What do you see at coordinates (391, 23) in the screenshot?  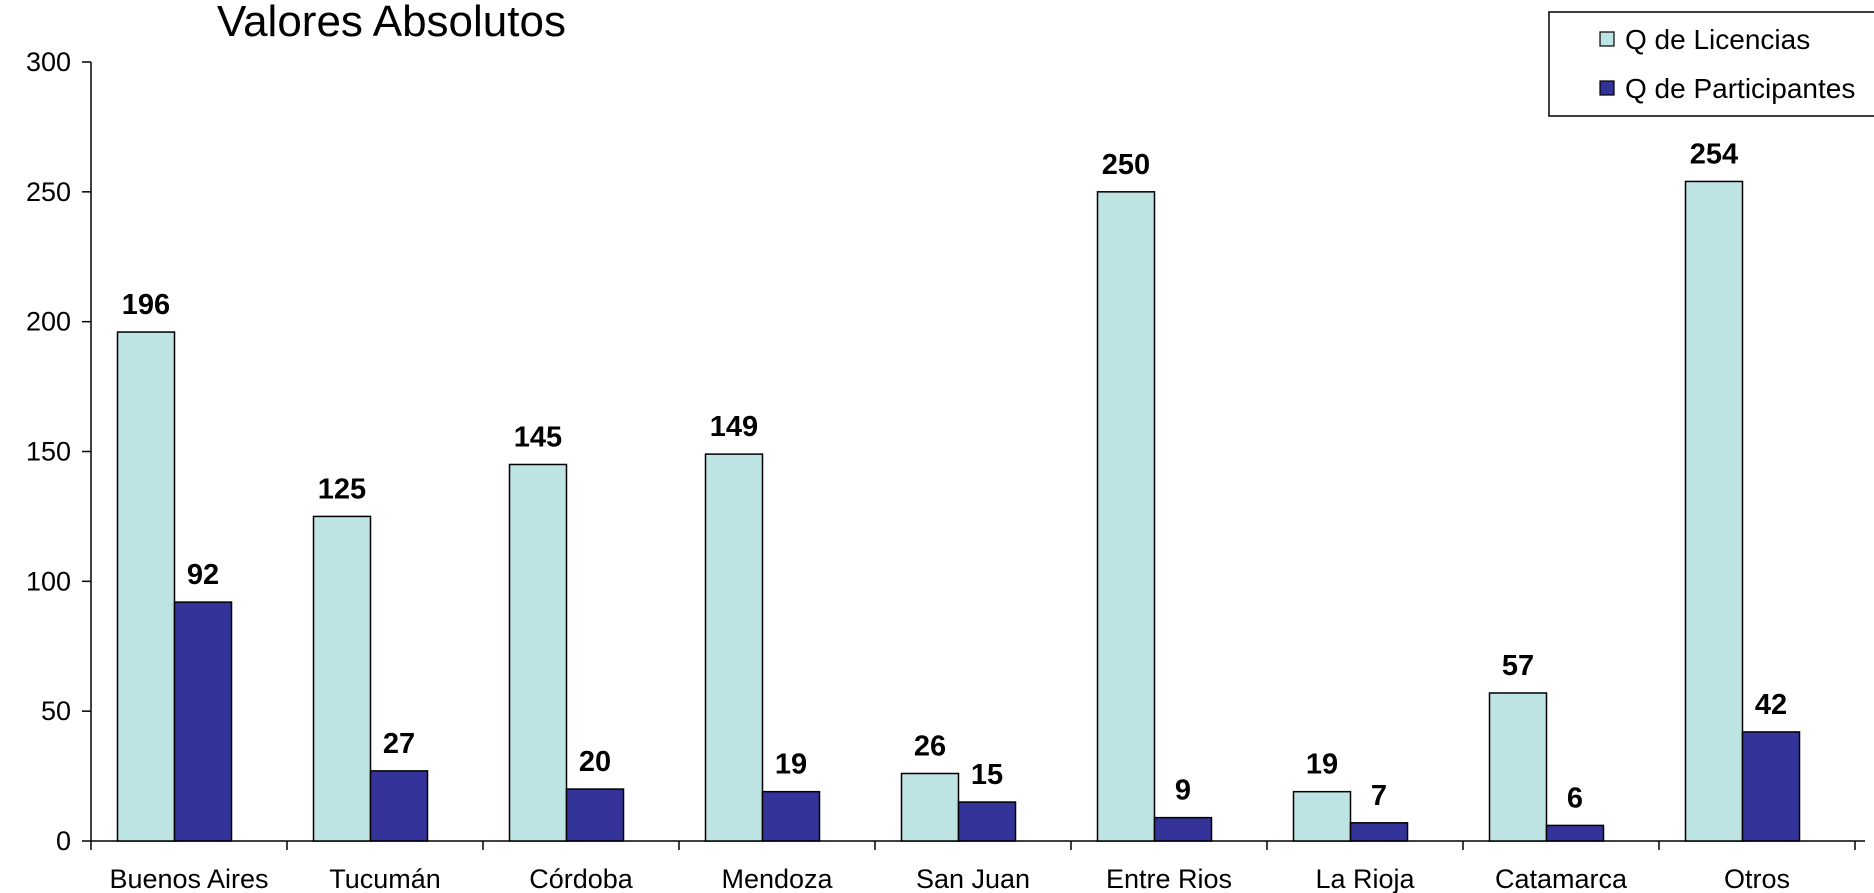 I see `chart-title: Valores Absolutos` at bounding box center [391, 23].